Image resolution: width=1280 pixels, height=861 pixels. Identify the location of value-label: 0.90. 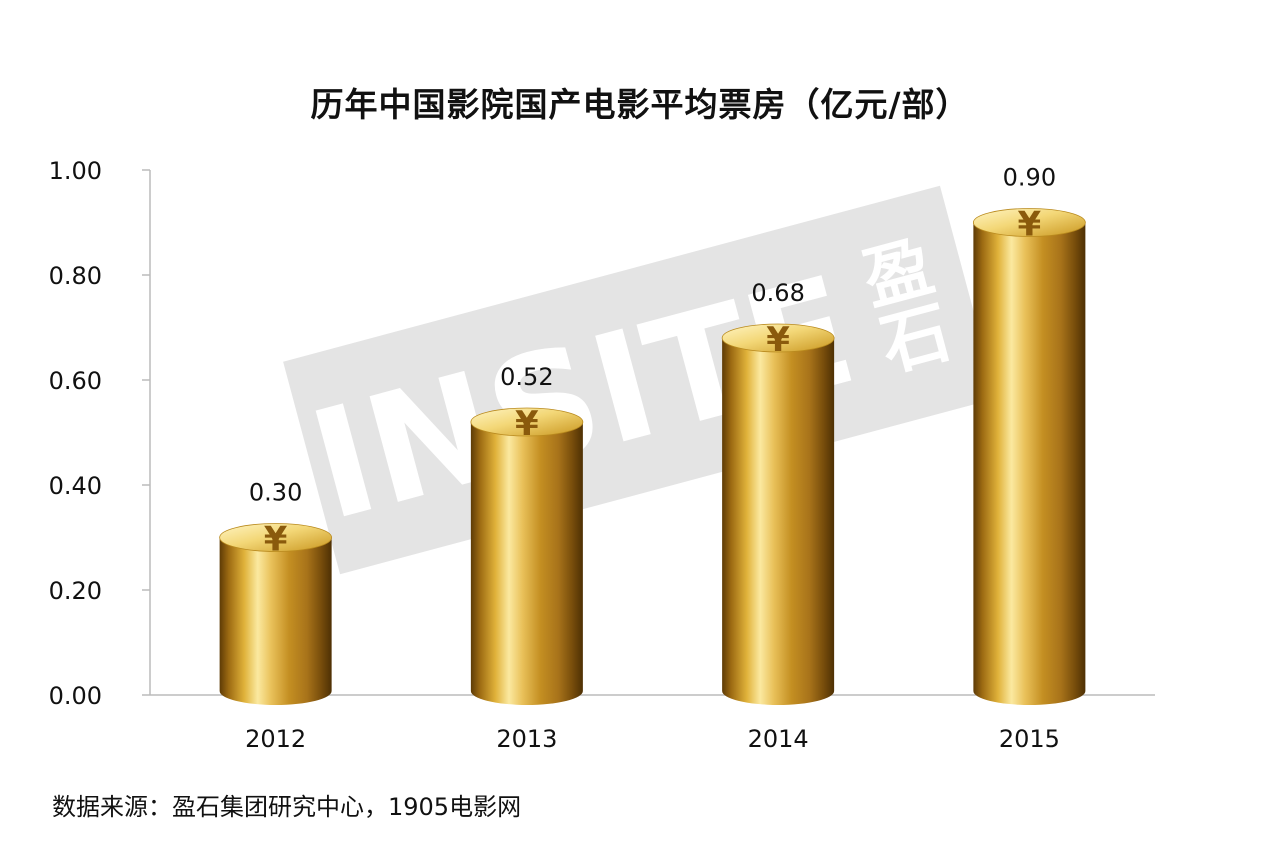
(1029, 178).